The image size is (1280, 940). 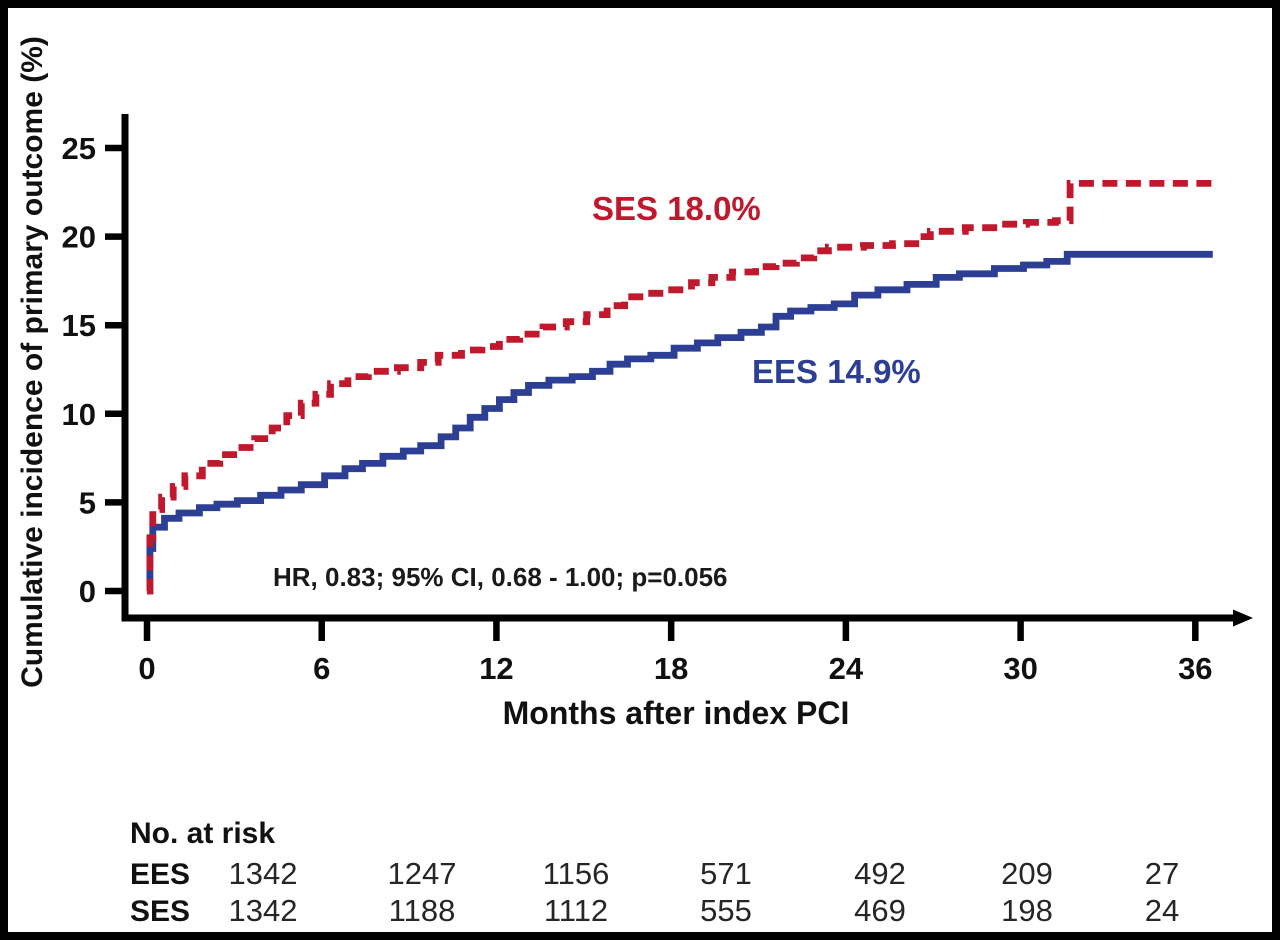 What do you see at coordinates (79, 237) in the screenshot?
I see `y-tick-label: 20` at bounding box center [79, 237].